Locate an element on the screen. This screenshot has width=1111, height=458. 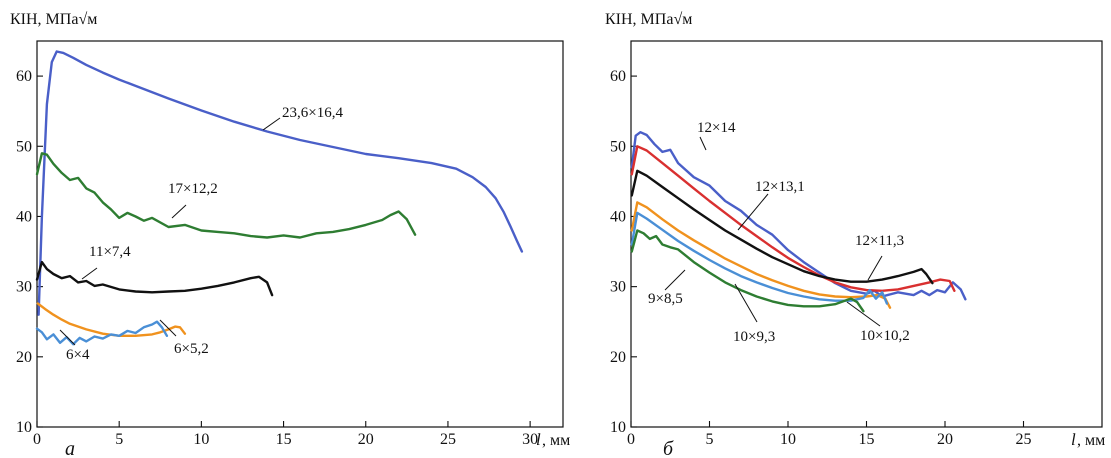
x-tick-label-b-0: 0 is located at coordinates (631, 439).